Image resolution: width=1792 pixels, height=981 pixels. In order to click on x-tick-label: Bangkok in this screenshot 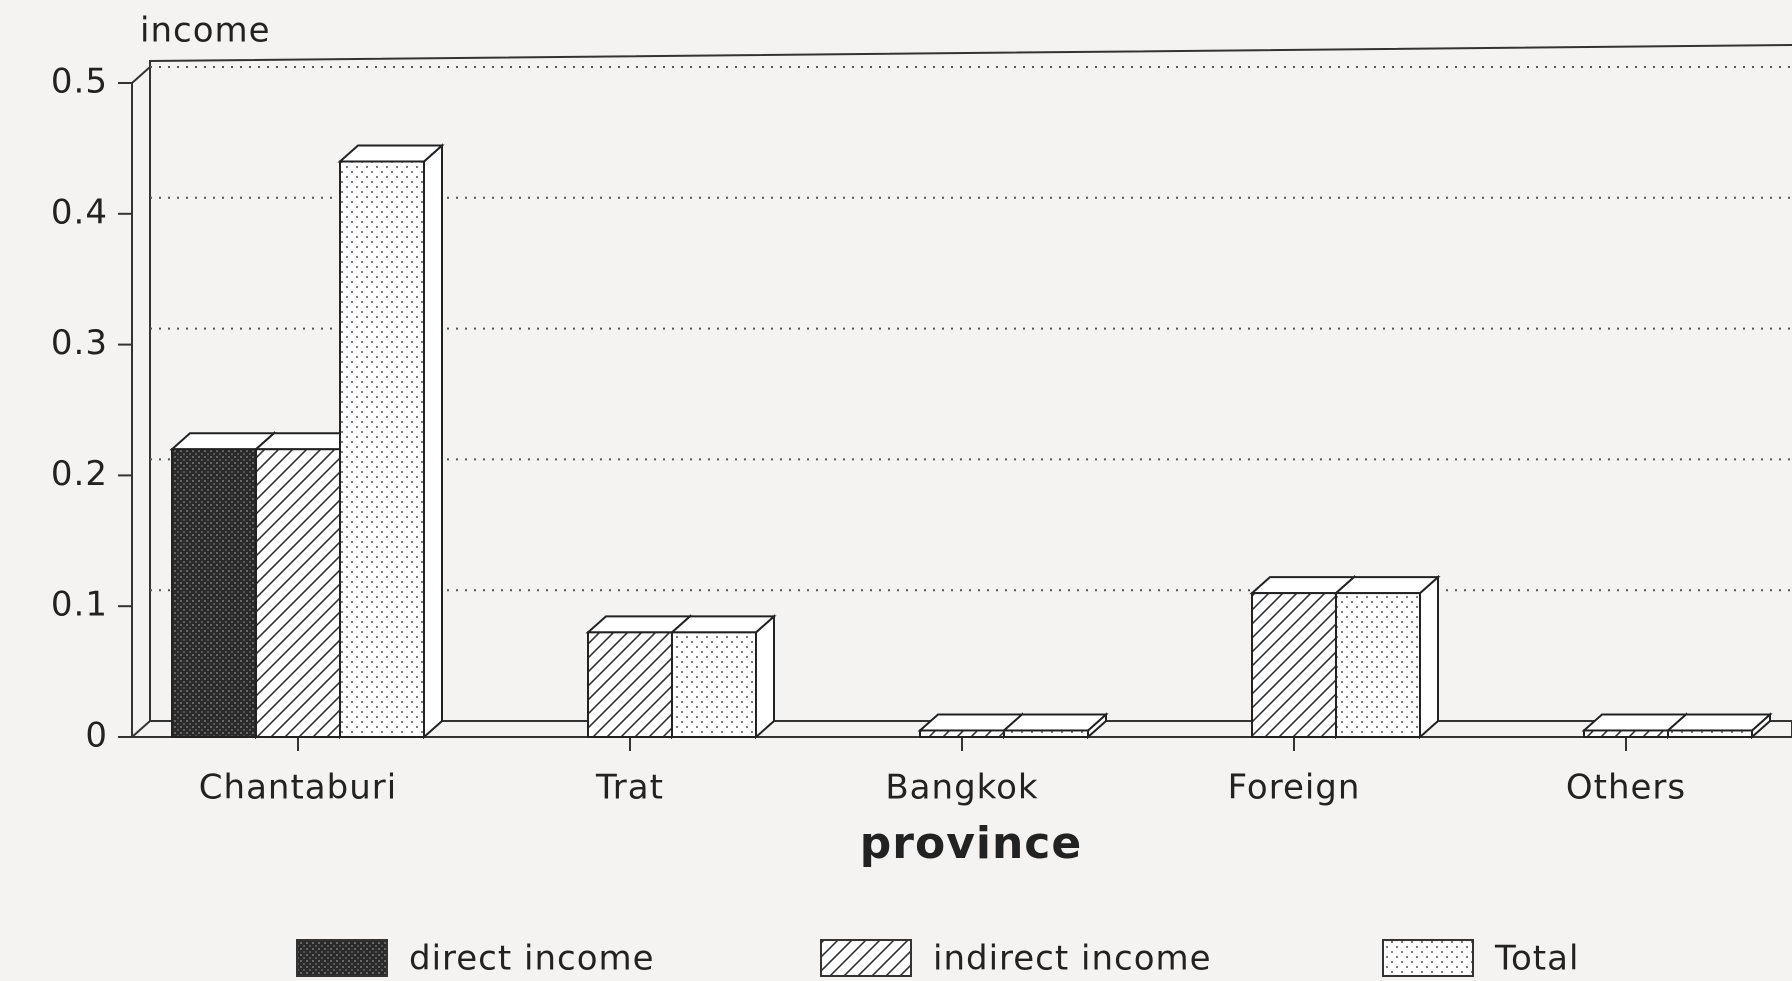, I will do `click(961, 788)`.